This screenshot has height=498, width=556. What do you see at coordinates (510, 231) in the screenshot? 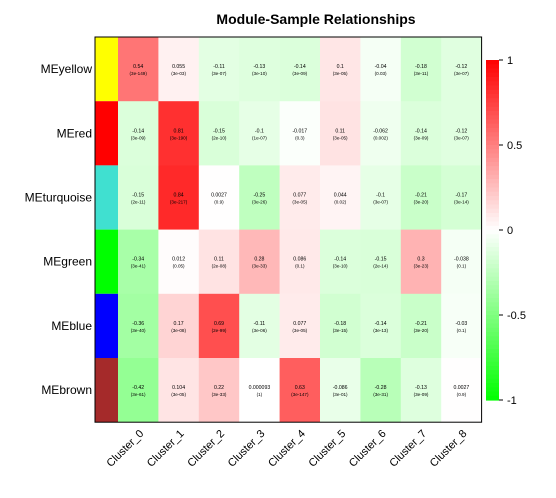
I see `colorbar-tick-label: 0` at bounding box center [510, 231].